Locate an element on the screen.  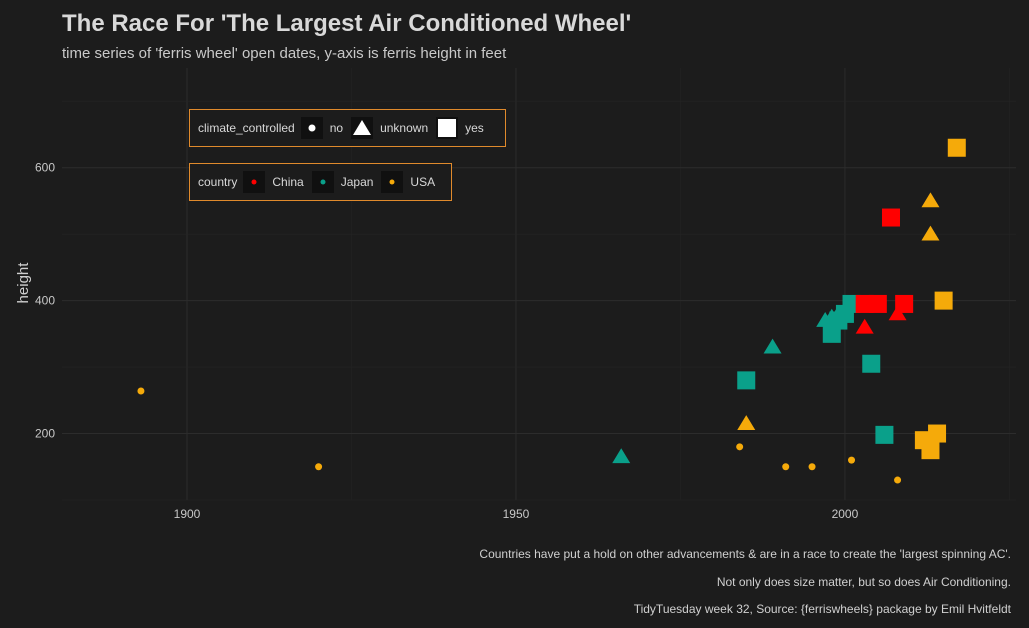
triangle-key-icon is located at coordinates (362, 128).